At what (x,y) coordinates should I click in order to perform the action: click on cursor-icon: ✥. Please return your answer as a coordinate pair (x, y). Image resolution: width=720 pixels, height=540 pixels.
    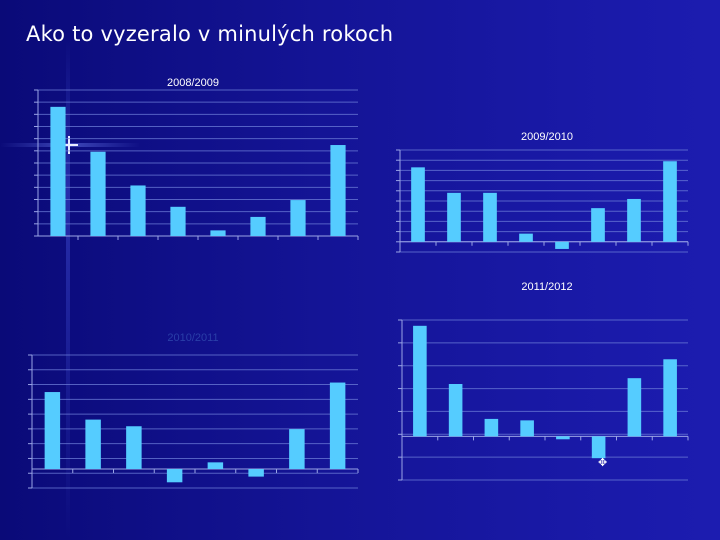
    Looking at the image, I should click on (603, 463).